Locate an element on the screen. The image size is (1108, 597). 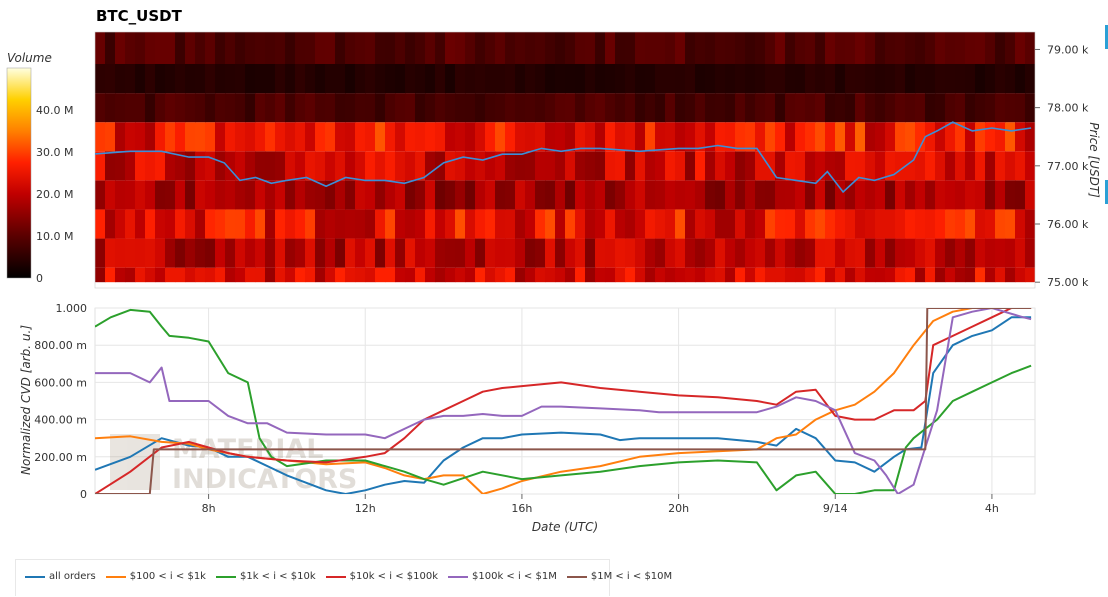
legend-item: $100 < i < $1k is located at coordinates (155, 576).